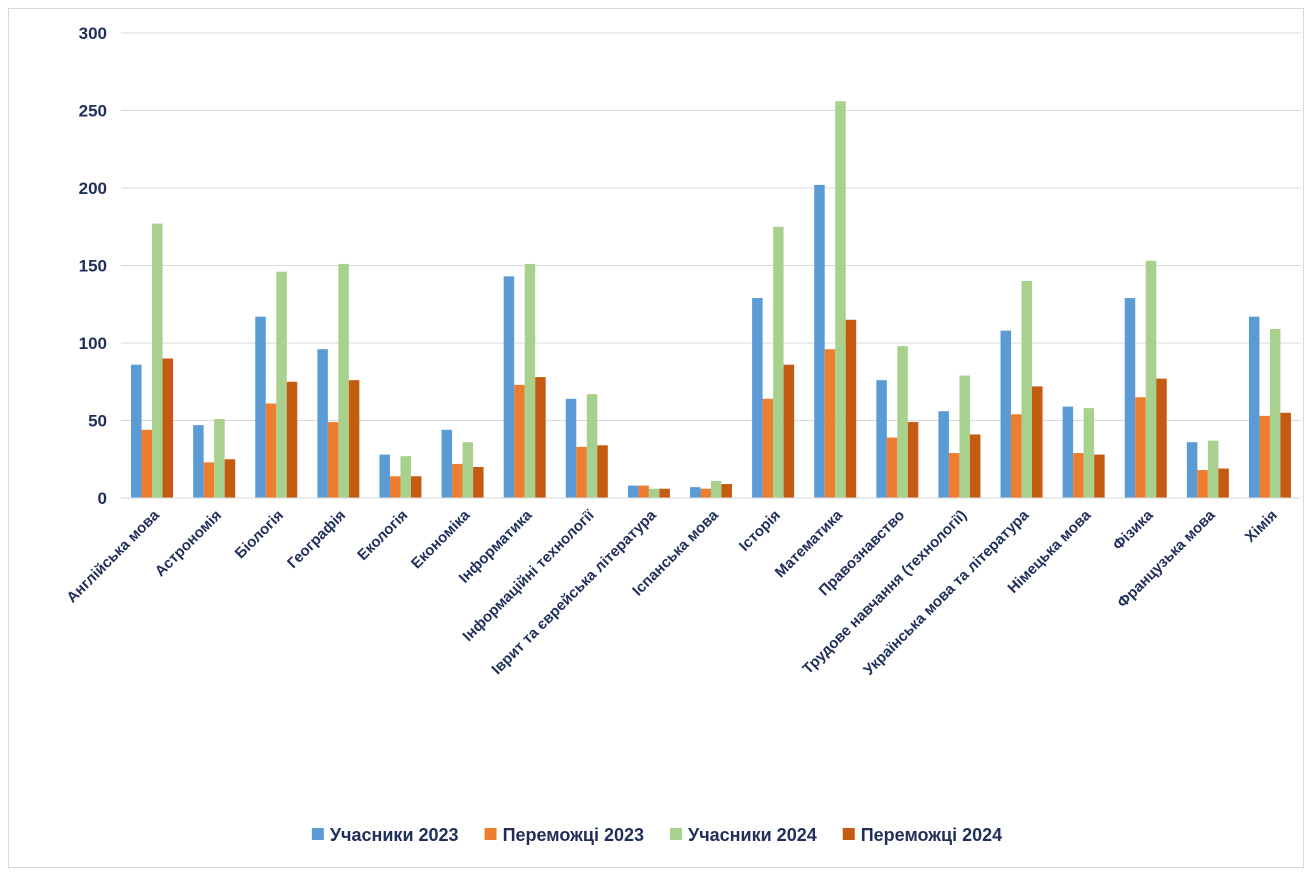 The width and height of the screenshot is (1312, 873). What do you see at coordinates (93, 266) in the screenshot?
I see `y-tick-label: 150` at bounding box center [93, 266].